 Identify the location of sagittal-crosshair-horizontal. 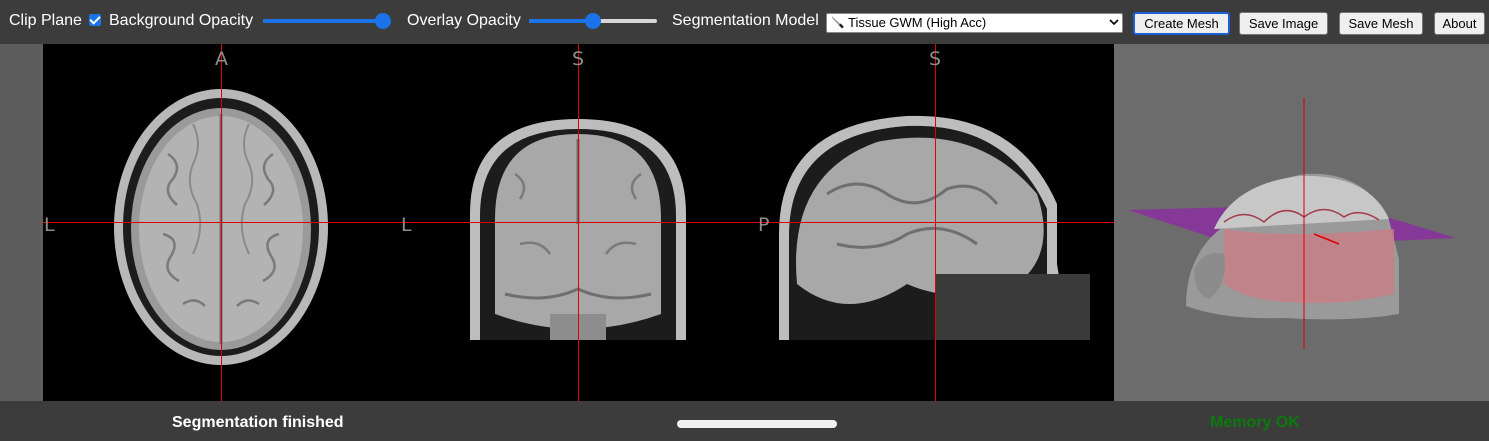
(935, 222).